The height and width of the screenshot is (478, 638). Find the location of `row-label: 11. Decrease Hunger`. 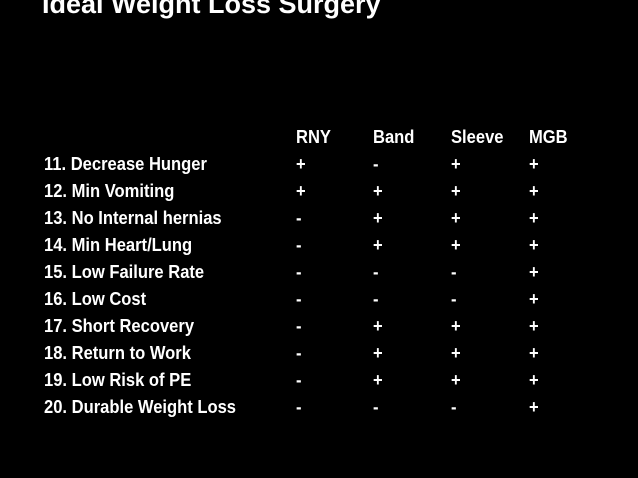

row-label: 11. Decrease Hunger is located at coordinates (125, 164).